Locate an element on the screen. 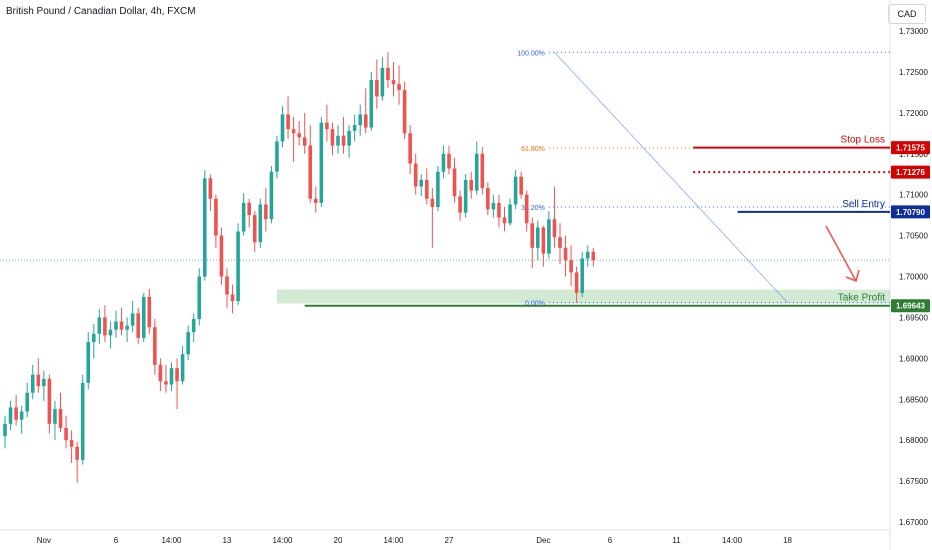  x-tick-label: Nov is located at coordinates (44, 540).